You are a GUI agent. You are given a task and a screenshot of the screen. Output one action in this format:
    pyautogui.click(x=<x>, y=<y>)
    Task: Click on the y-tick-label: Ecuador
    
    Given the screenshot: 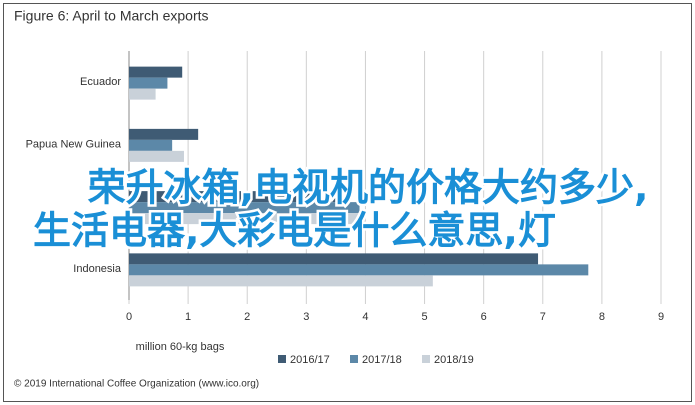 What is the action you would take?
    pyautogui.click(x=100, y=82)
    